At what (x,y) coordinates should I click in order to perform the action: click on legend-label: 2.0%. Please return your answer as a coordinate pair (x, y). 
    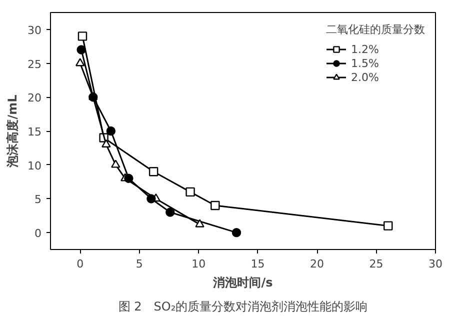
    Looking at the image, I should click on (365, 77).